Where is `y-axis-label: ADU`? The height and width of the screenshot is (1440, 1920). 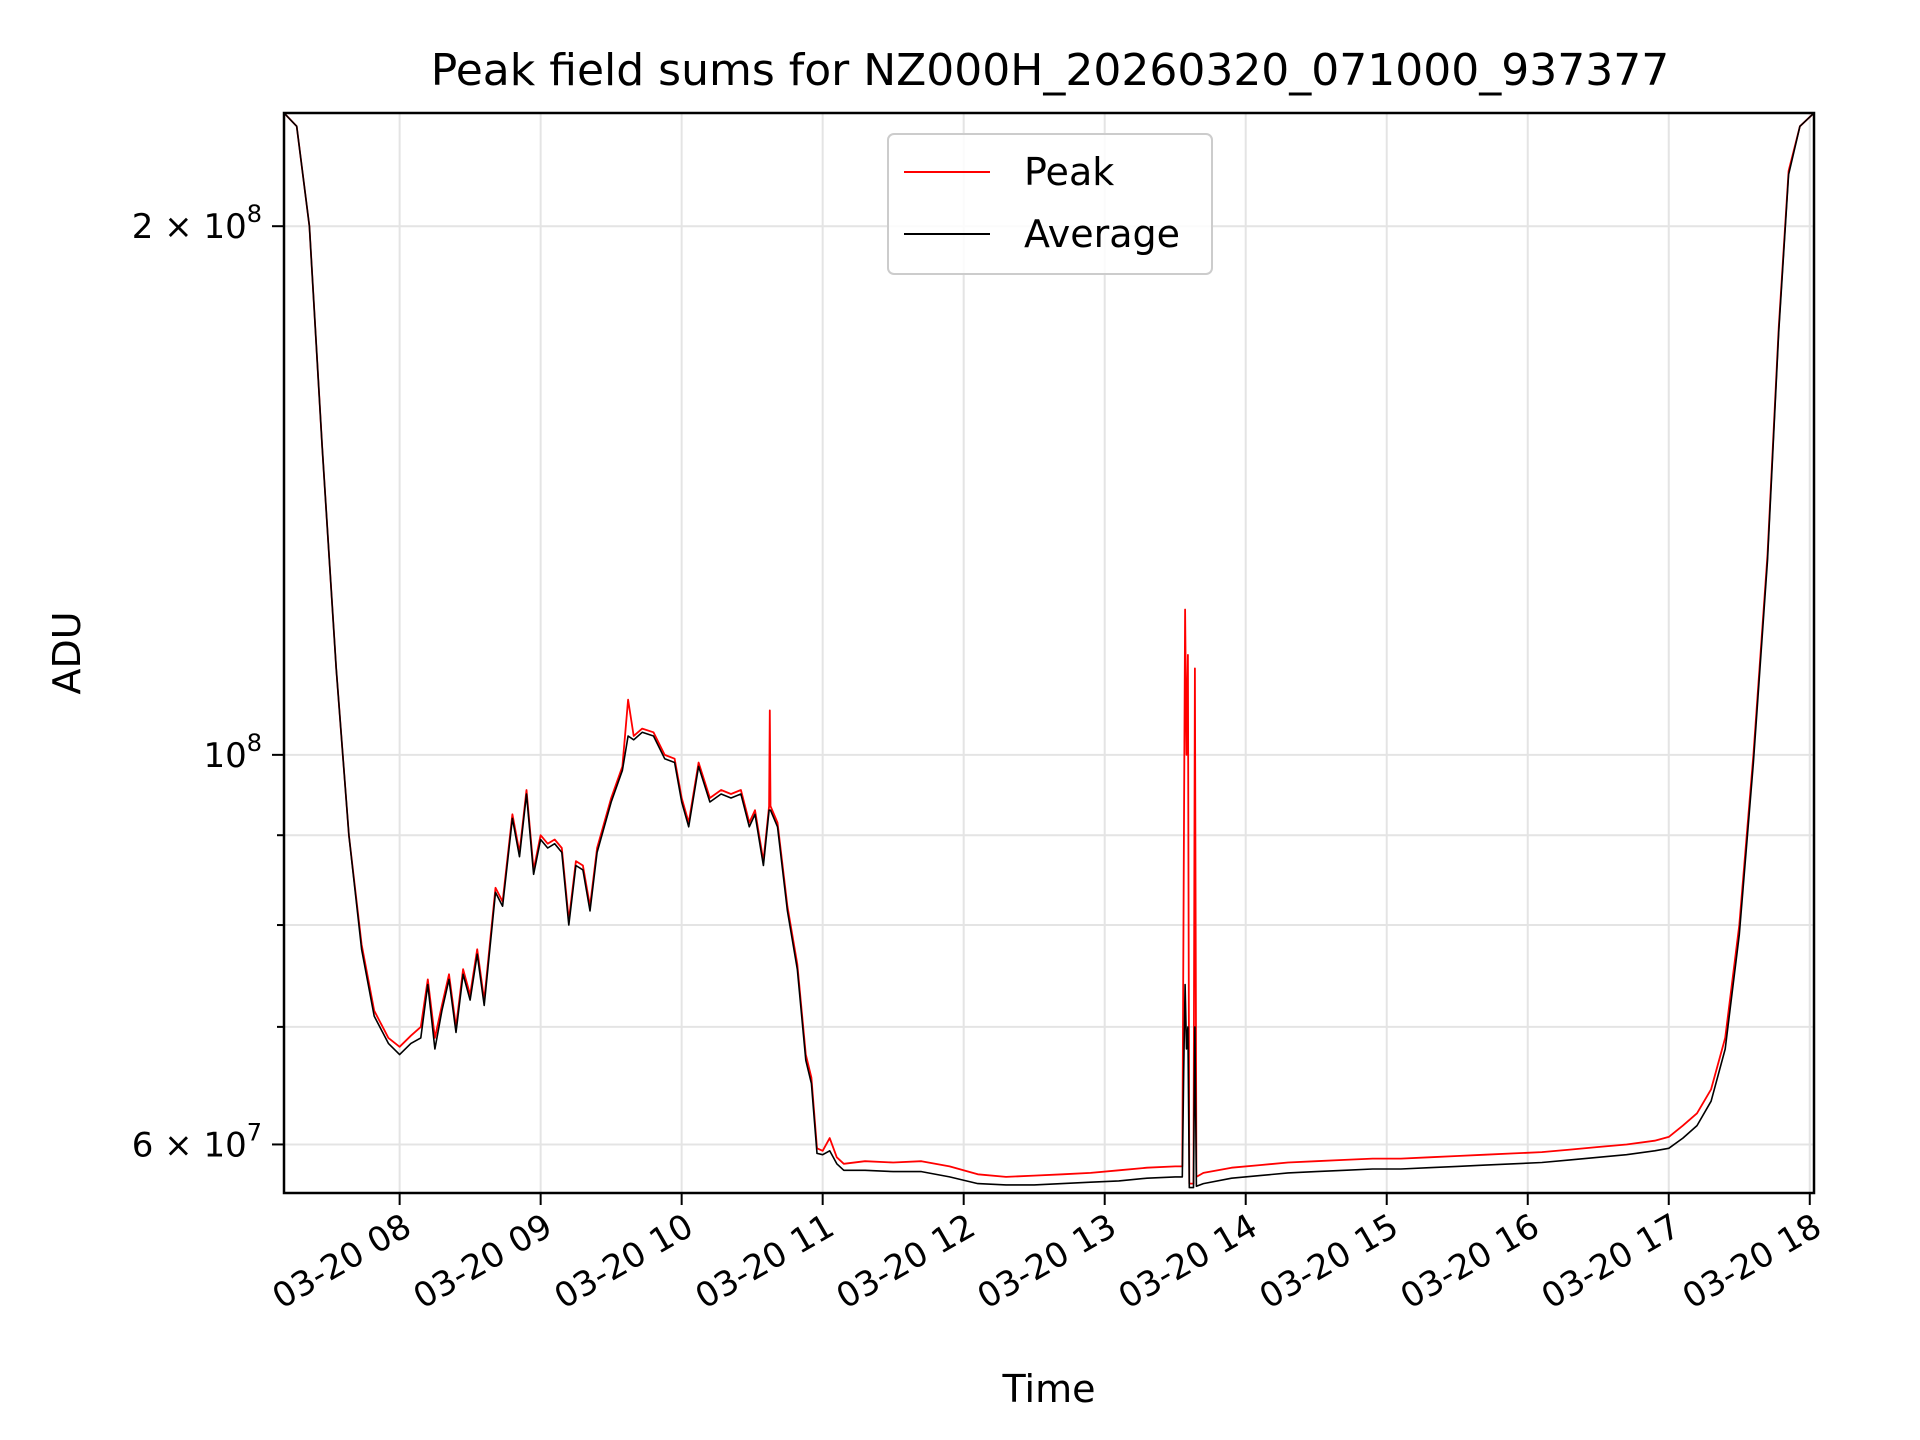 y-axis-label: ADU is located at coordinates (67, 652).